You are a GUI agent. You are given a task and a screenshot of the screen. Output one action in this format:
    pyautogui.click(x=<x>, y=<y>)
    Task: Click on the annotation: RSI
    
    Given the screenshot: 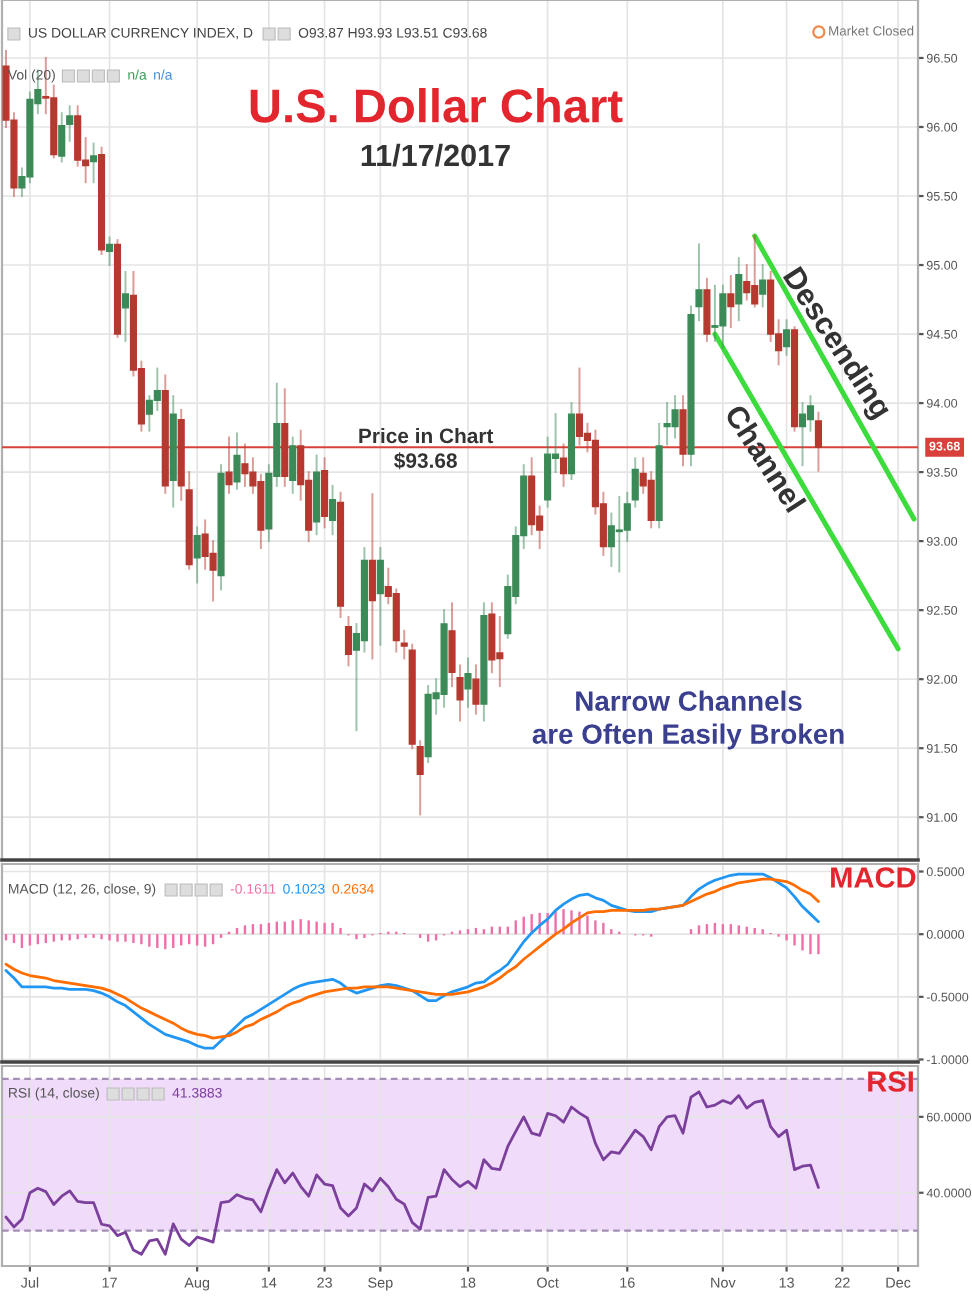 What is the action you would take?
    pyautogui.click(x=890, y=1081)
    